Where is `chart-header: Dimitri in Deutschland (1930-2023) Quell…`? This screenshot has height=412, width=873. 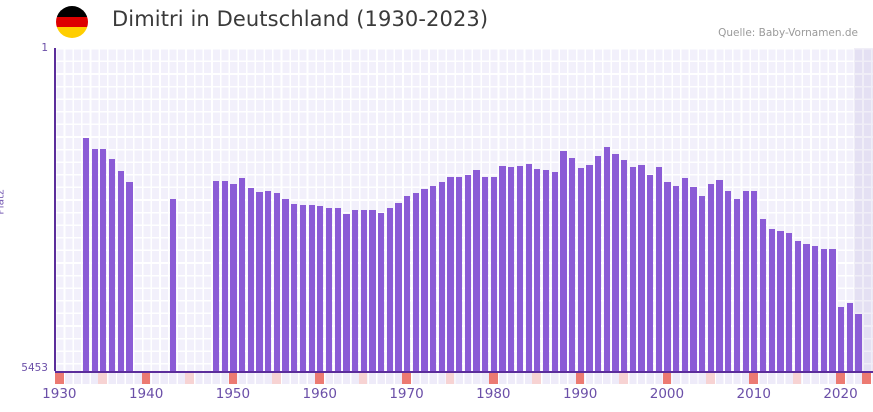
chart-header: Dimitri in Deutschland (1930-2023) Quell… is located at coordinates (436, 23).